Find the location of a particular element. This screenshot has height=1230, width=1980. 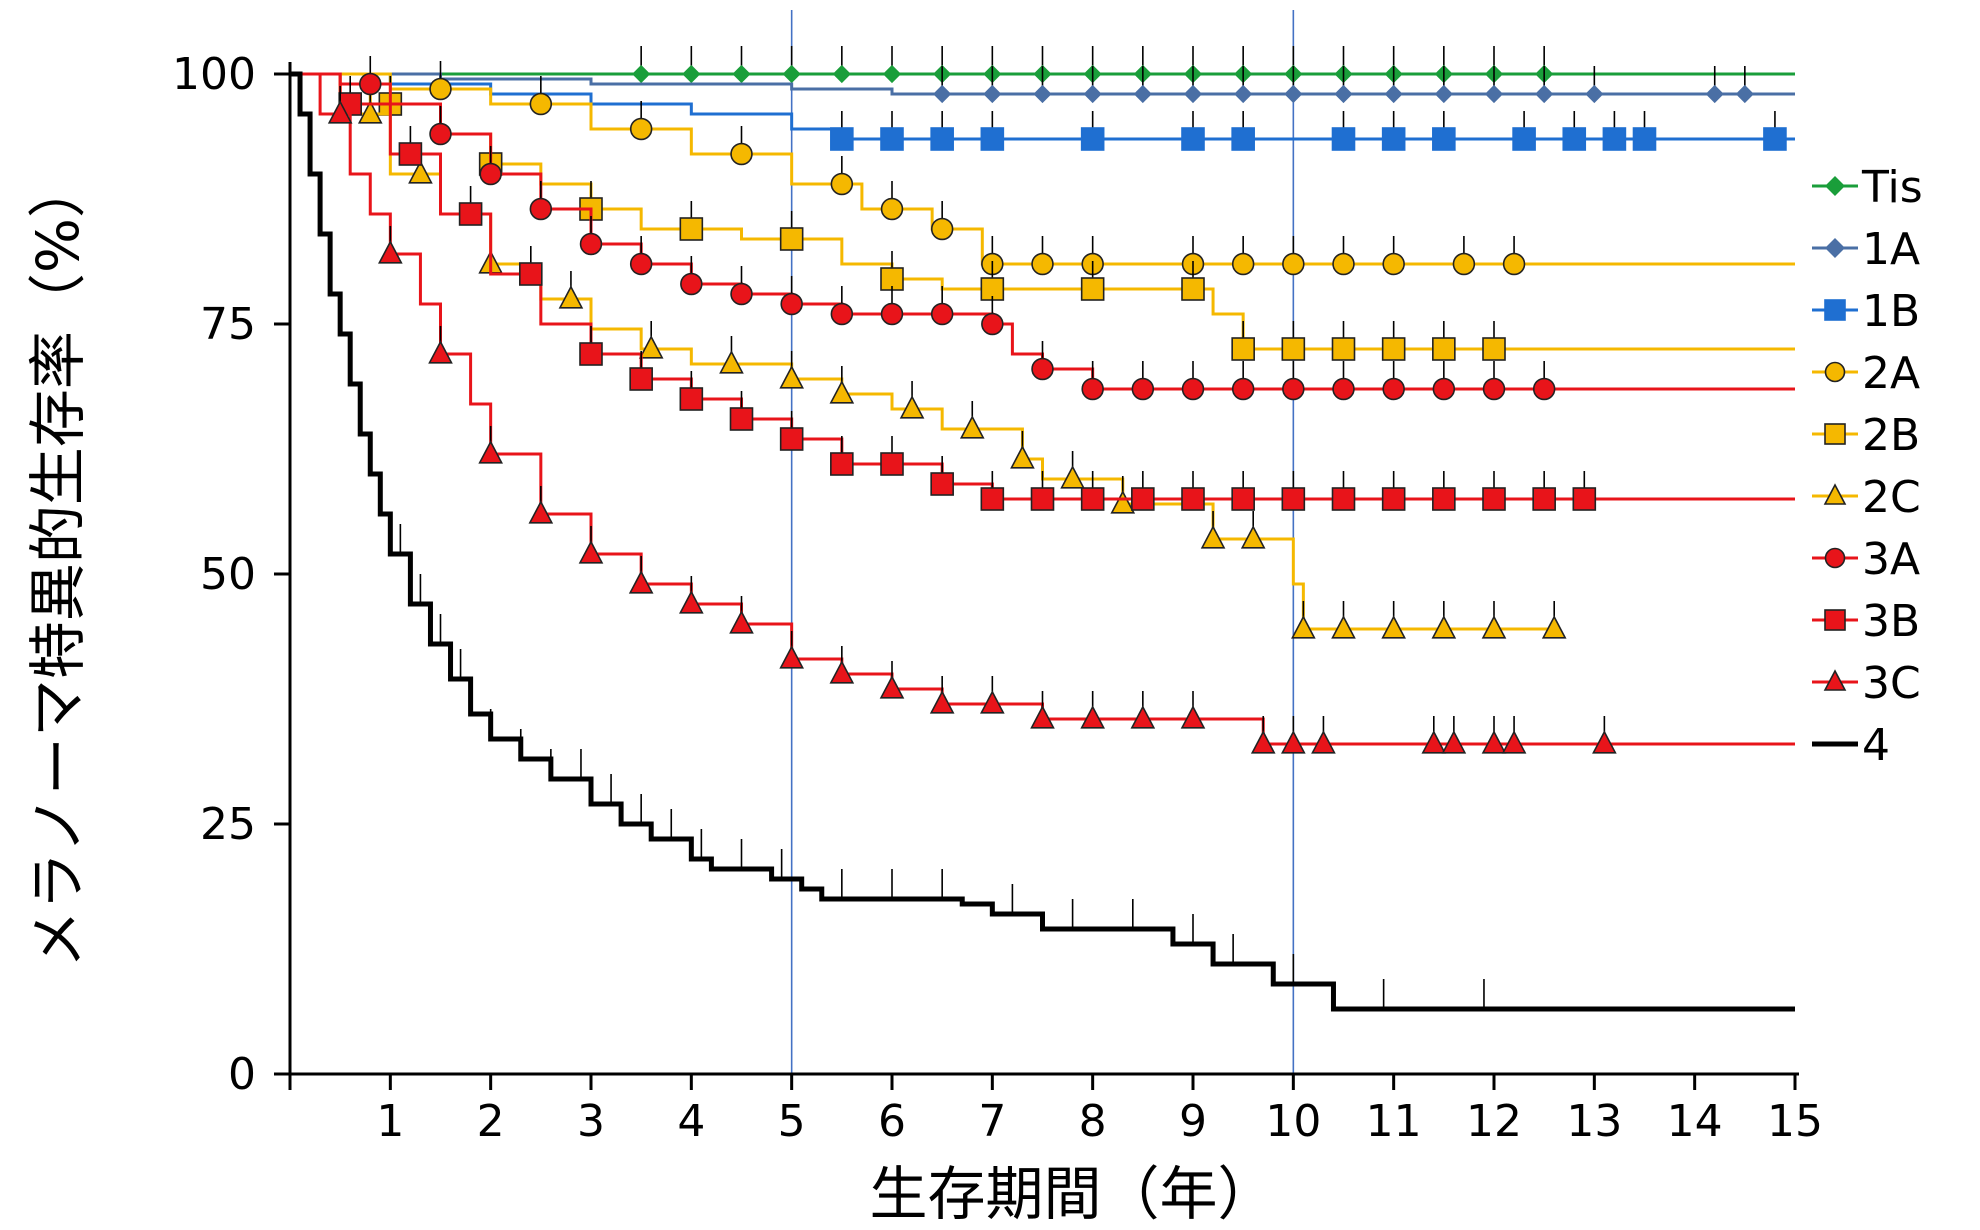

legend-item-Tis: Tis is located at coordinates (1867, 187).